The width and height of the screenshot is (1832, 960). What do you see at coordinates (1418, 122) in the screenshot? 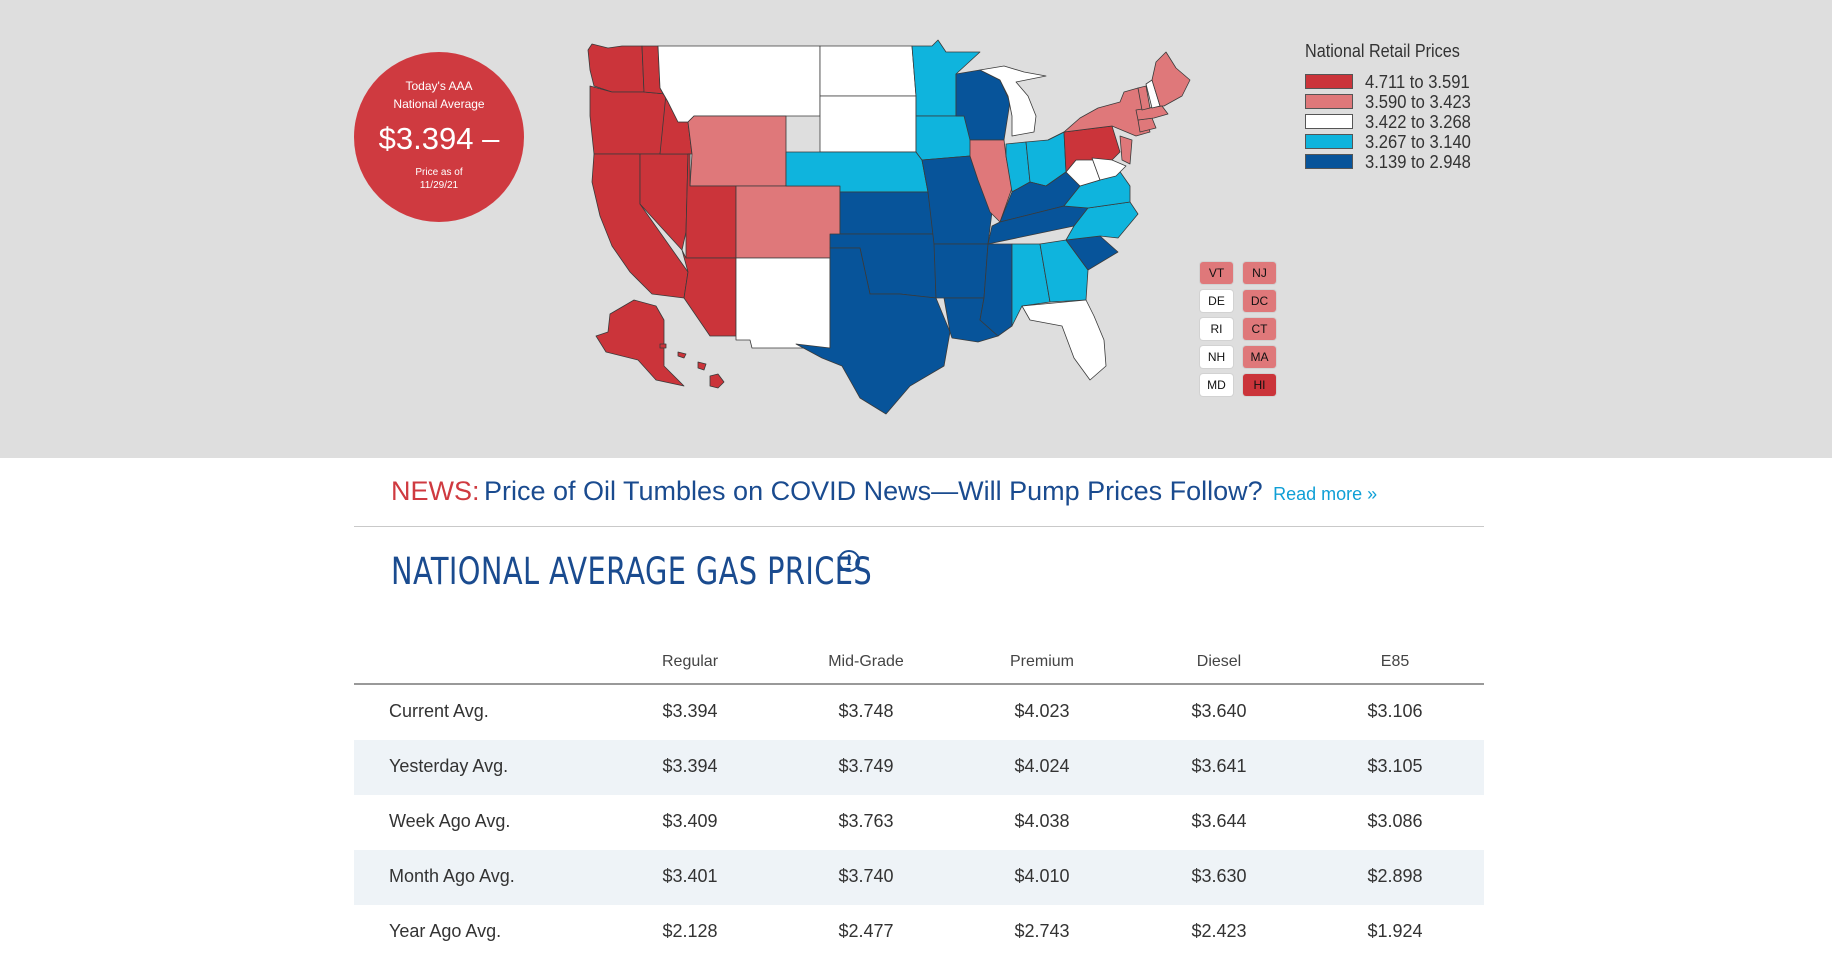
I see `legend-label: 3.422 to 3.268` at bounding box center [1418, 122].